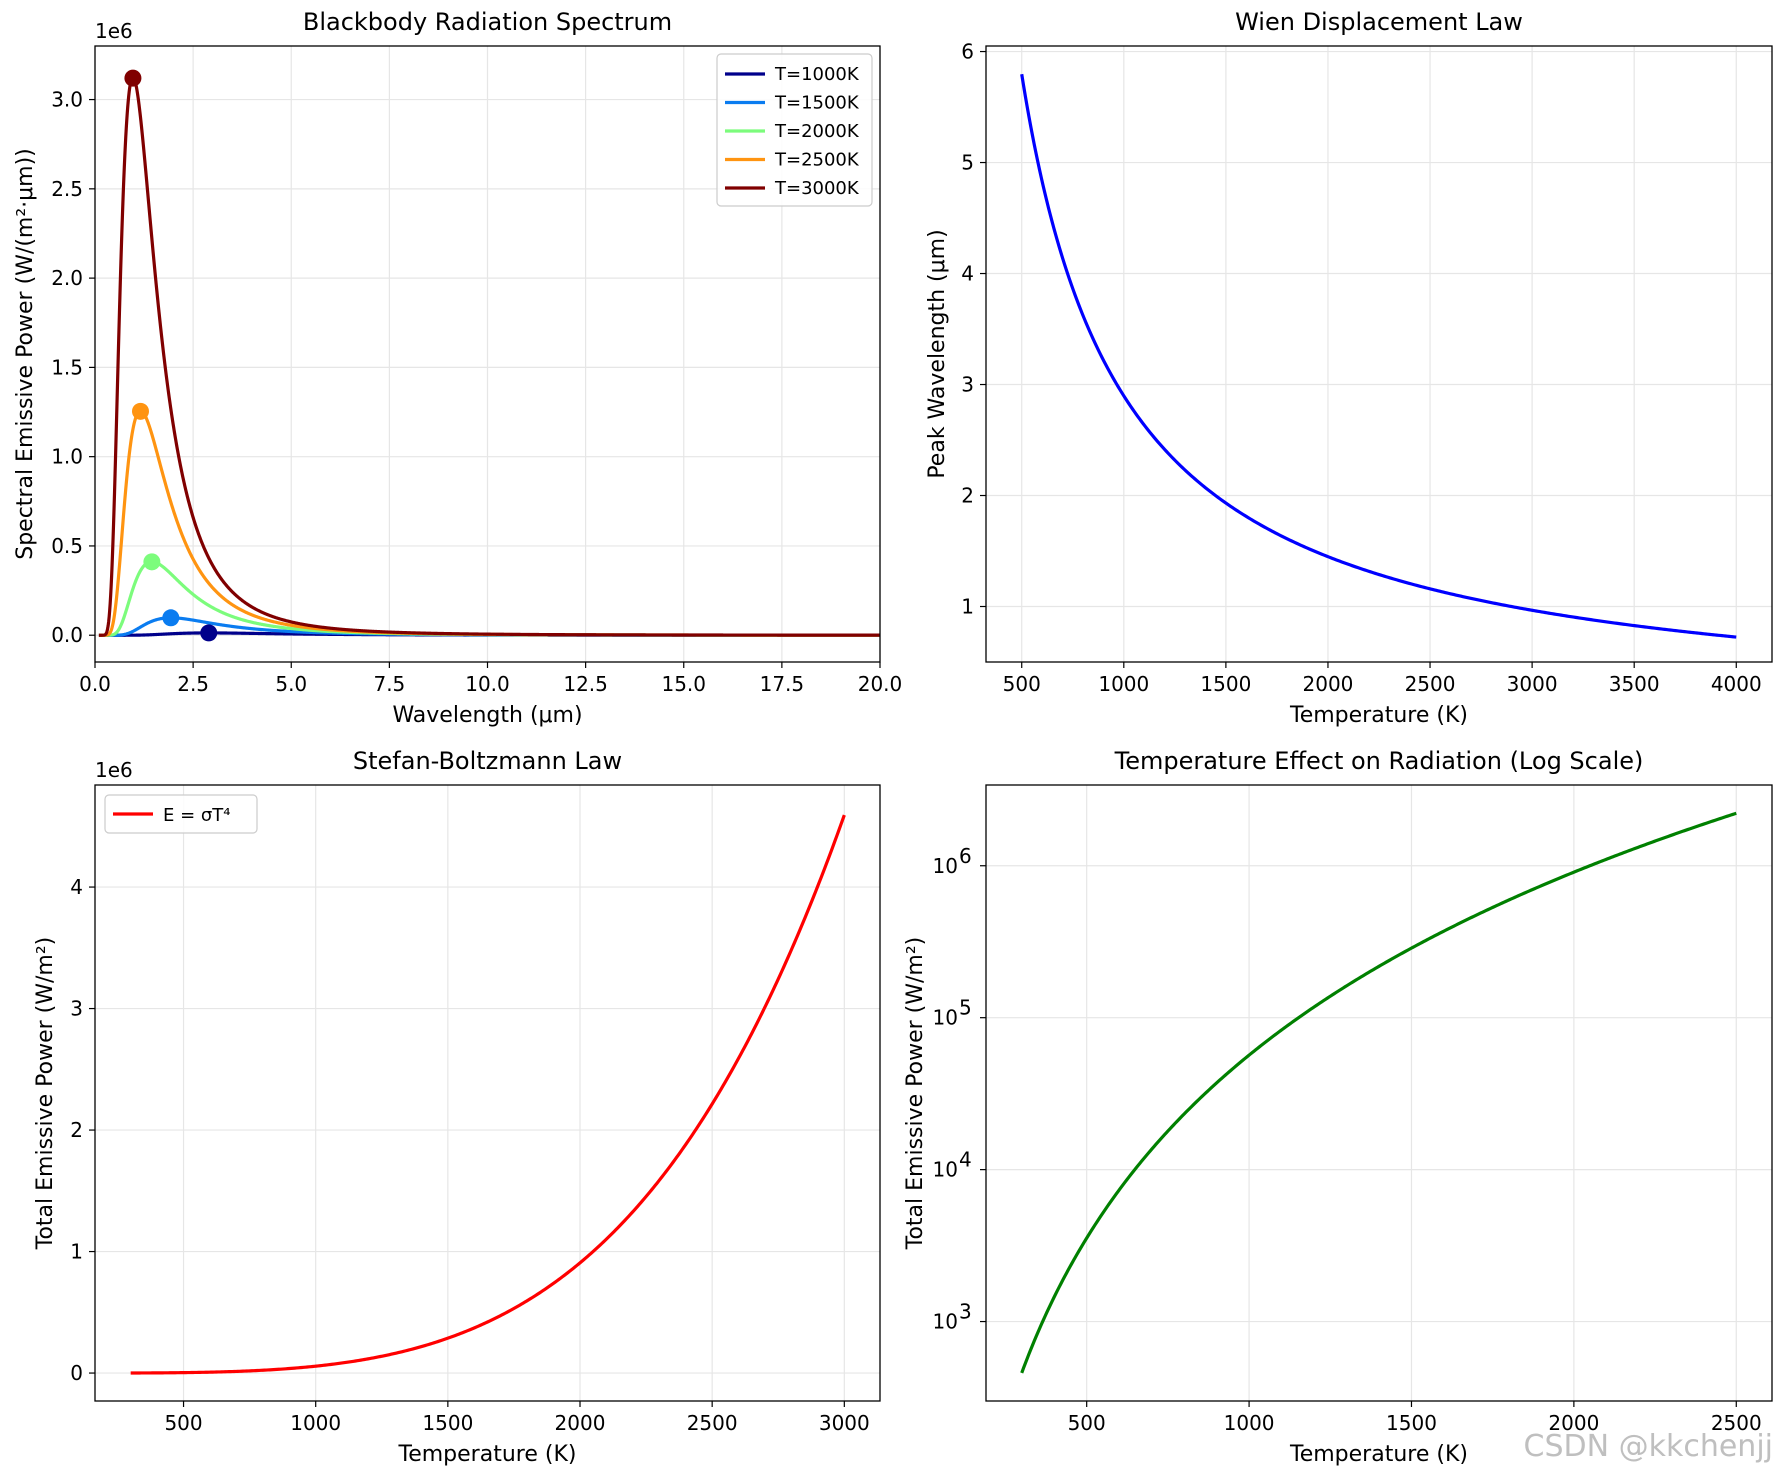 The height and width of the screenshot is (1482, 1785). What do you see at coordinates (683, 684) in the screenshot?
I see `x-tick-label: 15.0` at bounding box center [683, 684].